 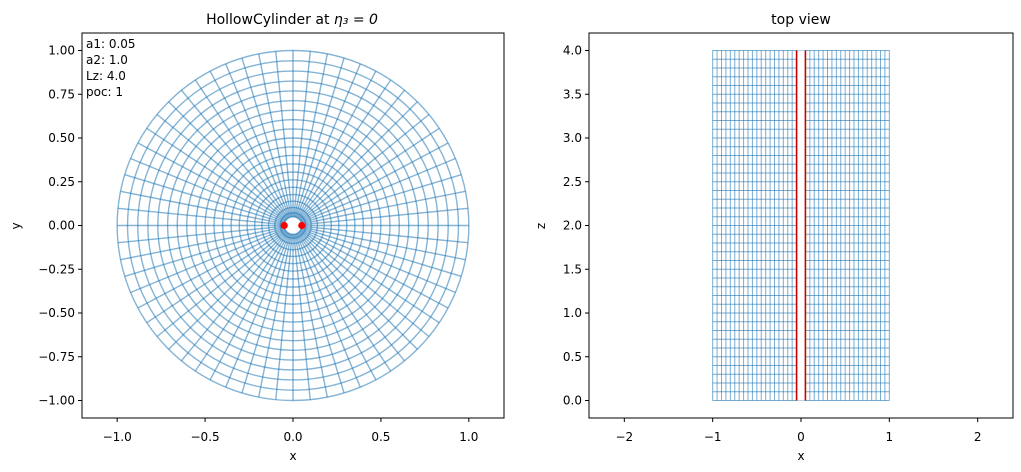 What do you see at coordinates (107, 60) in the screenshot?
I see `annotation-a2: a2: 1.0` at bounding box center [107, 60].